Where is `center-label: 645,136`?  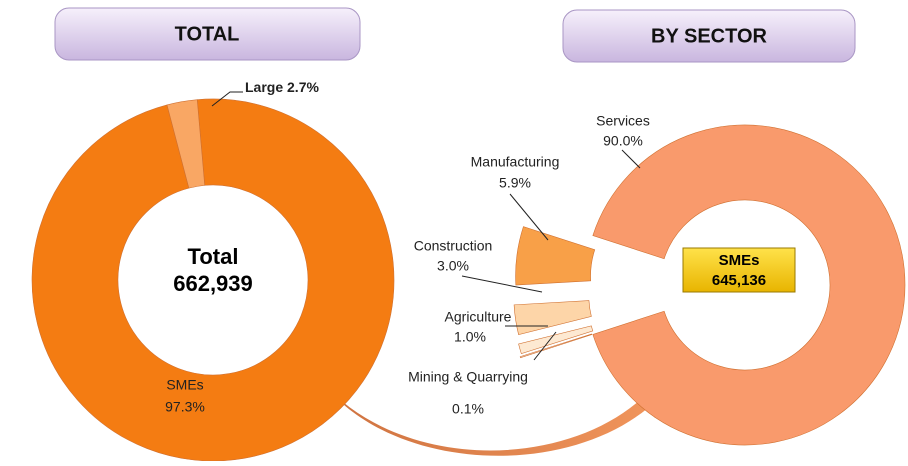 center-label: 645,136 is located at coordinates (739, 280).